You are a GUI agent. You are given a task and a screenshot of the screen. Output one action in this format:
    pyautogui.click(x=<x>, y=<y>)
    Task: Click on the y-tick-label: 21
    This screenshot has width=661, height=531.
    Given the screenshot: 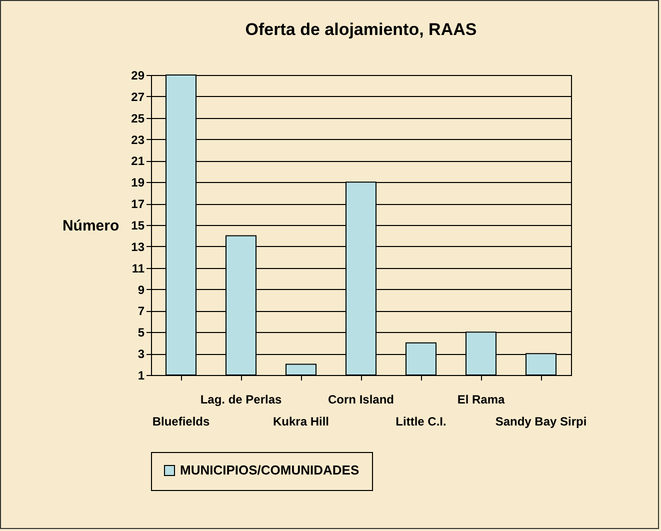 What is the action you would take?
    pyautogui.click(x=138, y=161)
    